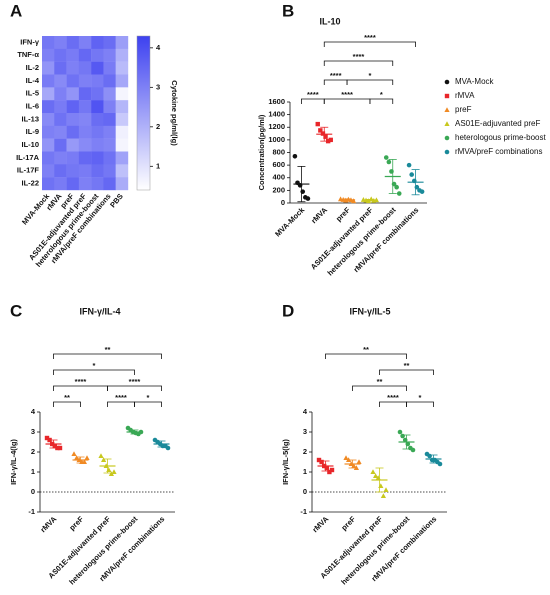 The image size is (550, 595). I want to click on column-label: PBS, so click(116, 201).